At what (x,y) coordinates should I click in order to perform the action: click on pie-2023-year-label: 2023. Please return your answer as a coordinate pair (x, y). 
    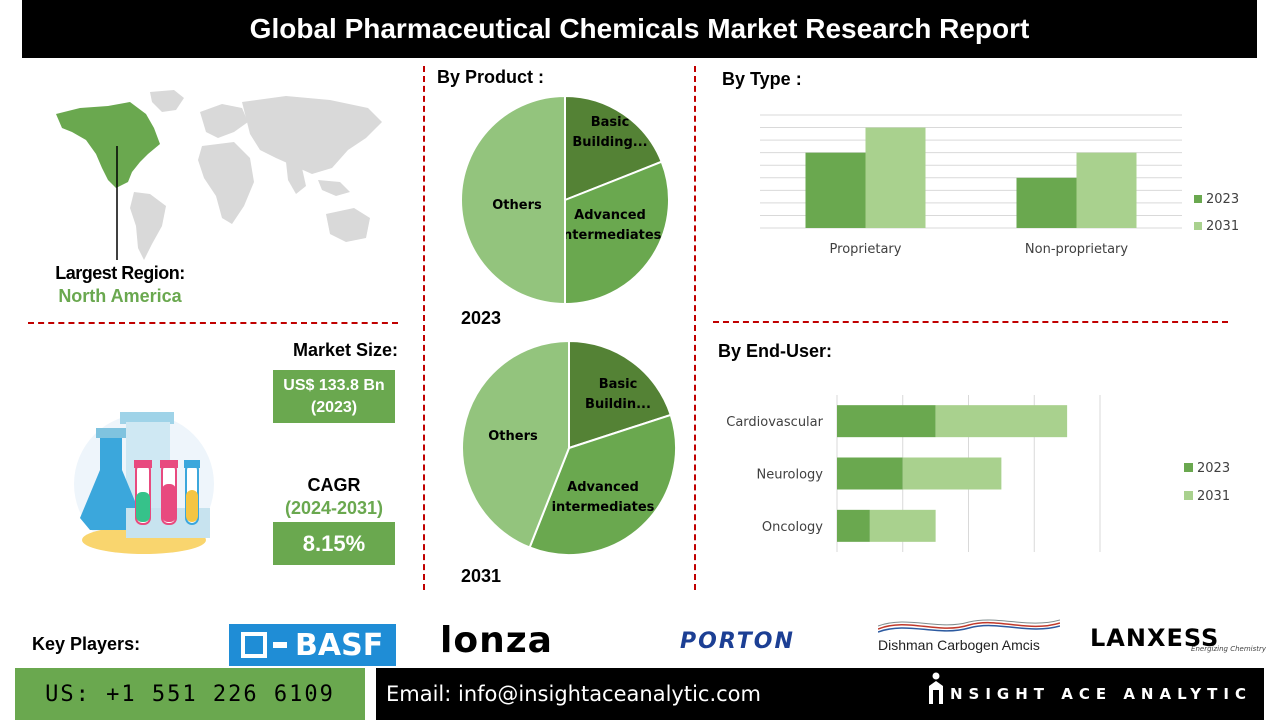
    Looking at the image, I should click on (481, 318).